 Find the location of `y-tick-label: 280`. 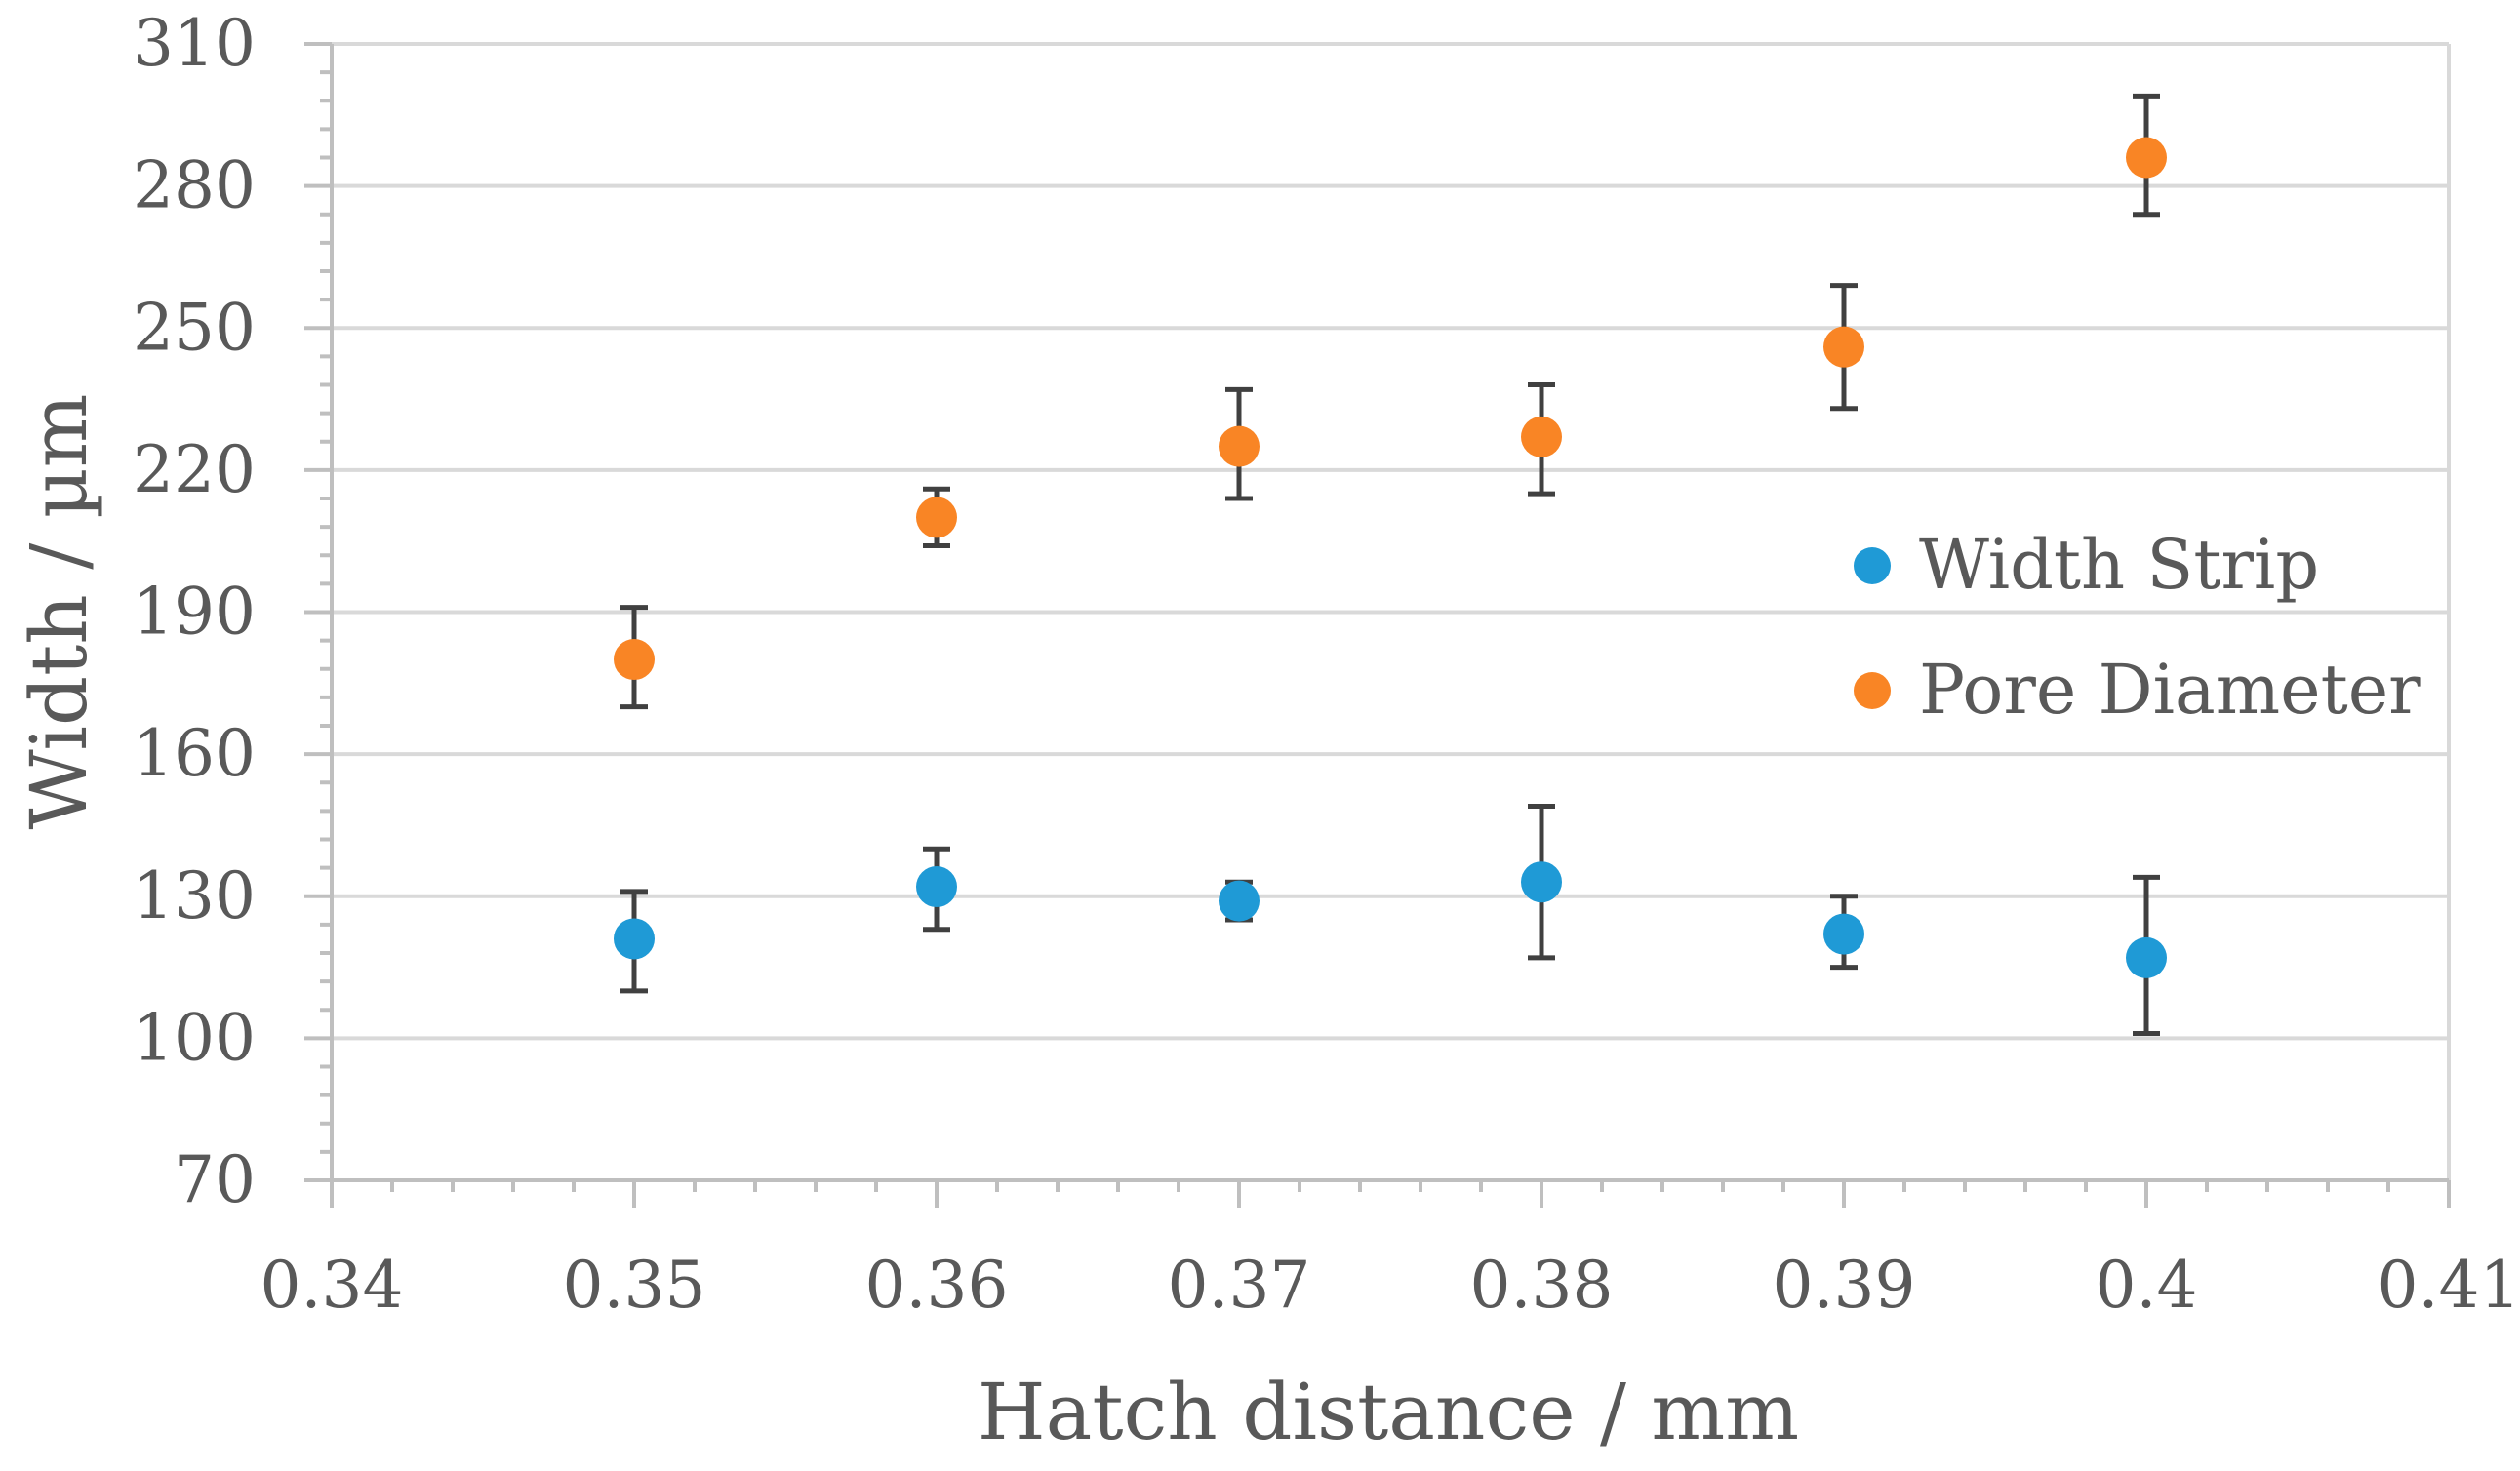

y-tick-label: 280 is located at coordinates (194, 186).